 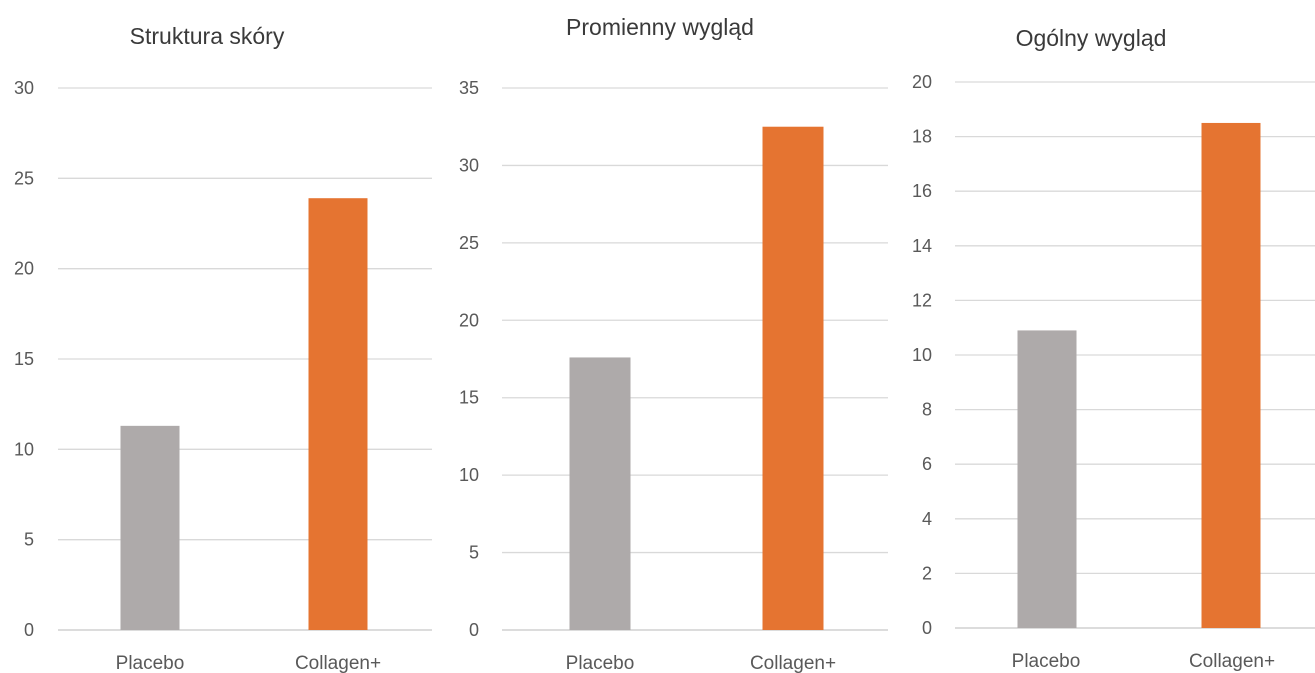 I want to click on y-tick-label: 2, so click(x=927, y=573).